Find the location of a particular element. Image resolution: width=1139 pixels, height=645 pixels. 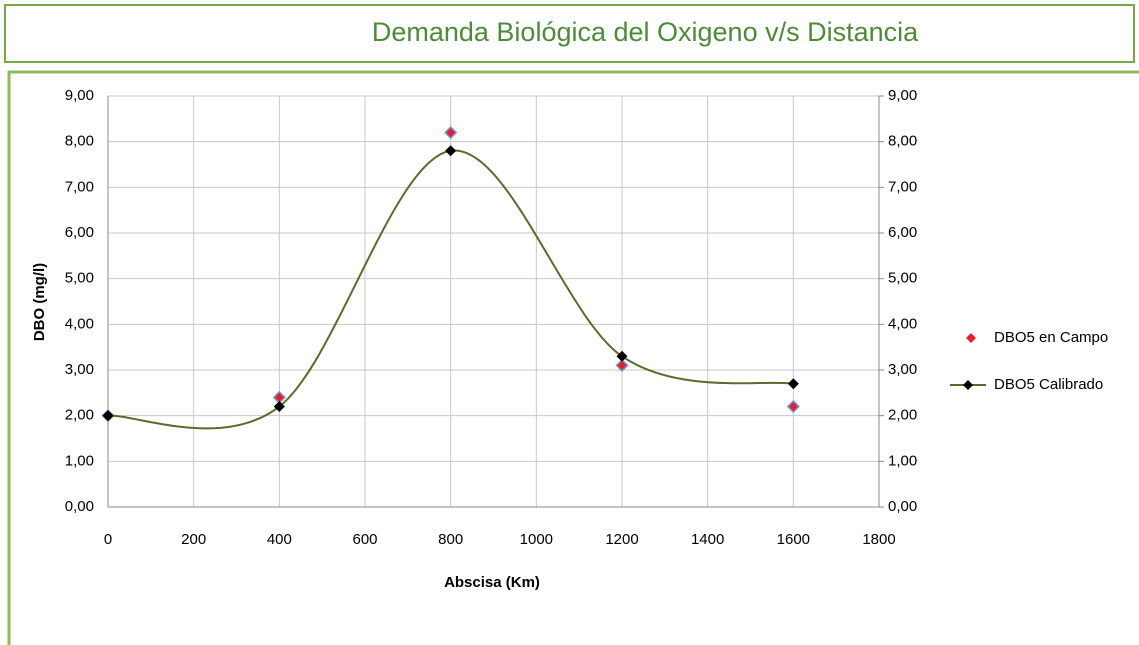

x-tick-label: 600 is located at coordinates (364, 539).